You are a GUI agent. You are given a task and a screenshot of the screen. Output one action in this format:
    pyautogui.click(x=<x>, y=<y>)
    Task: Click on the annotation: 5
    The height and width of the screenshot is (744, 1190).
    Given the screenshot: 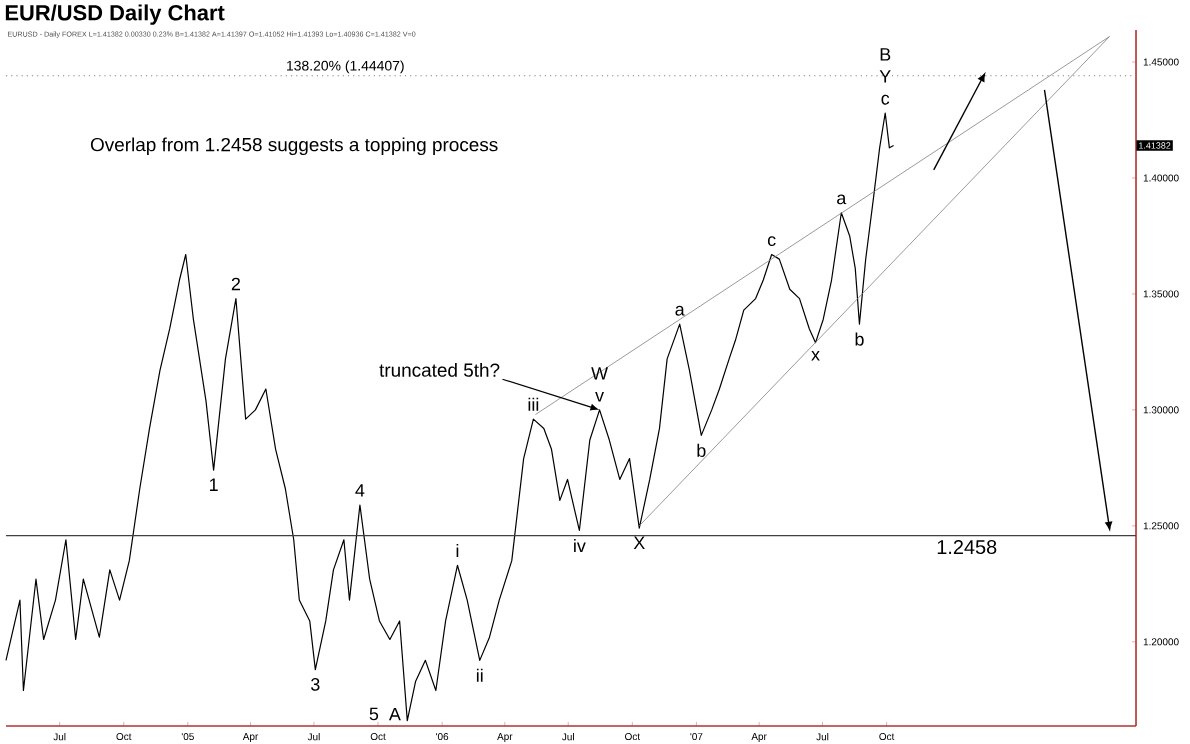 What is the action you would take?
    pyautogui.click(x=374, y=714)
    